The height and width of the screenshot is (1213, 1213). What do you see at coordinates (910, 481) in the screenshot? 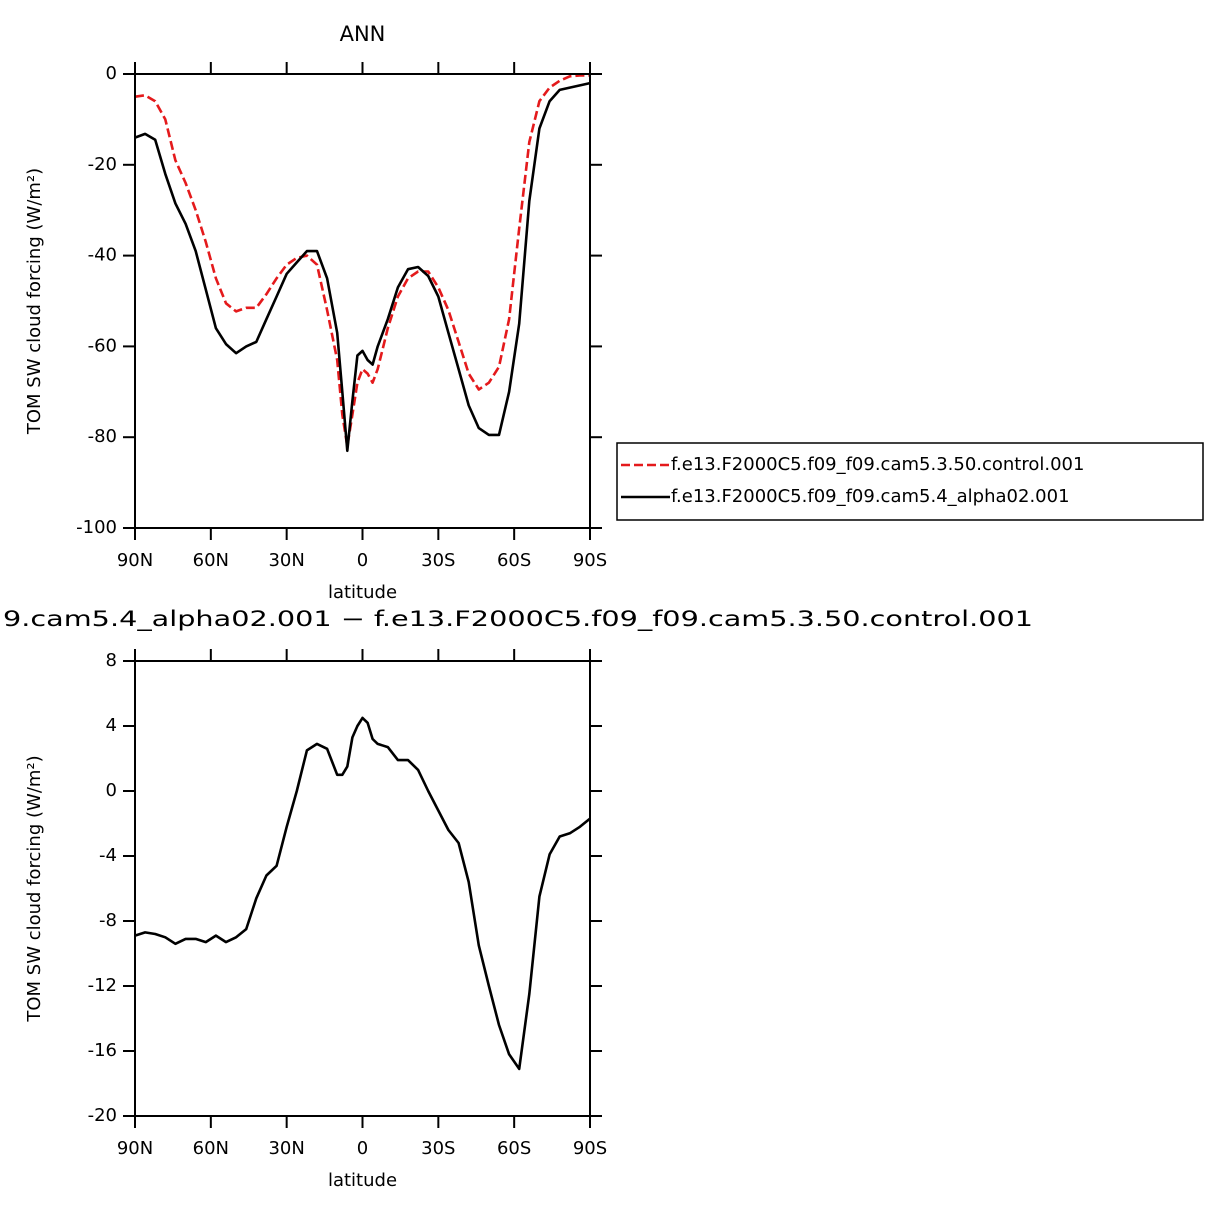
I see `legend-box` at bounding box center [910, 481].